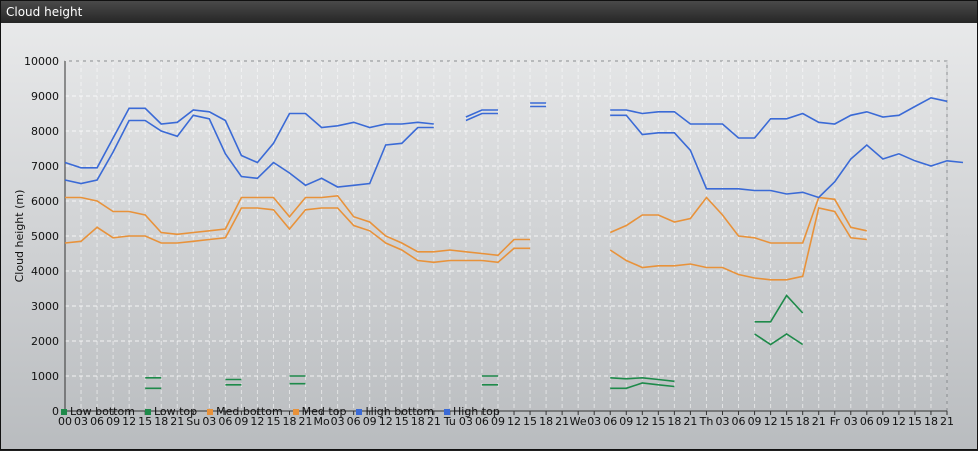 This screenshot has height=451, width=978. I want to click on legend-label: Low top, so click(175, 411).